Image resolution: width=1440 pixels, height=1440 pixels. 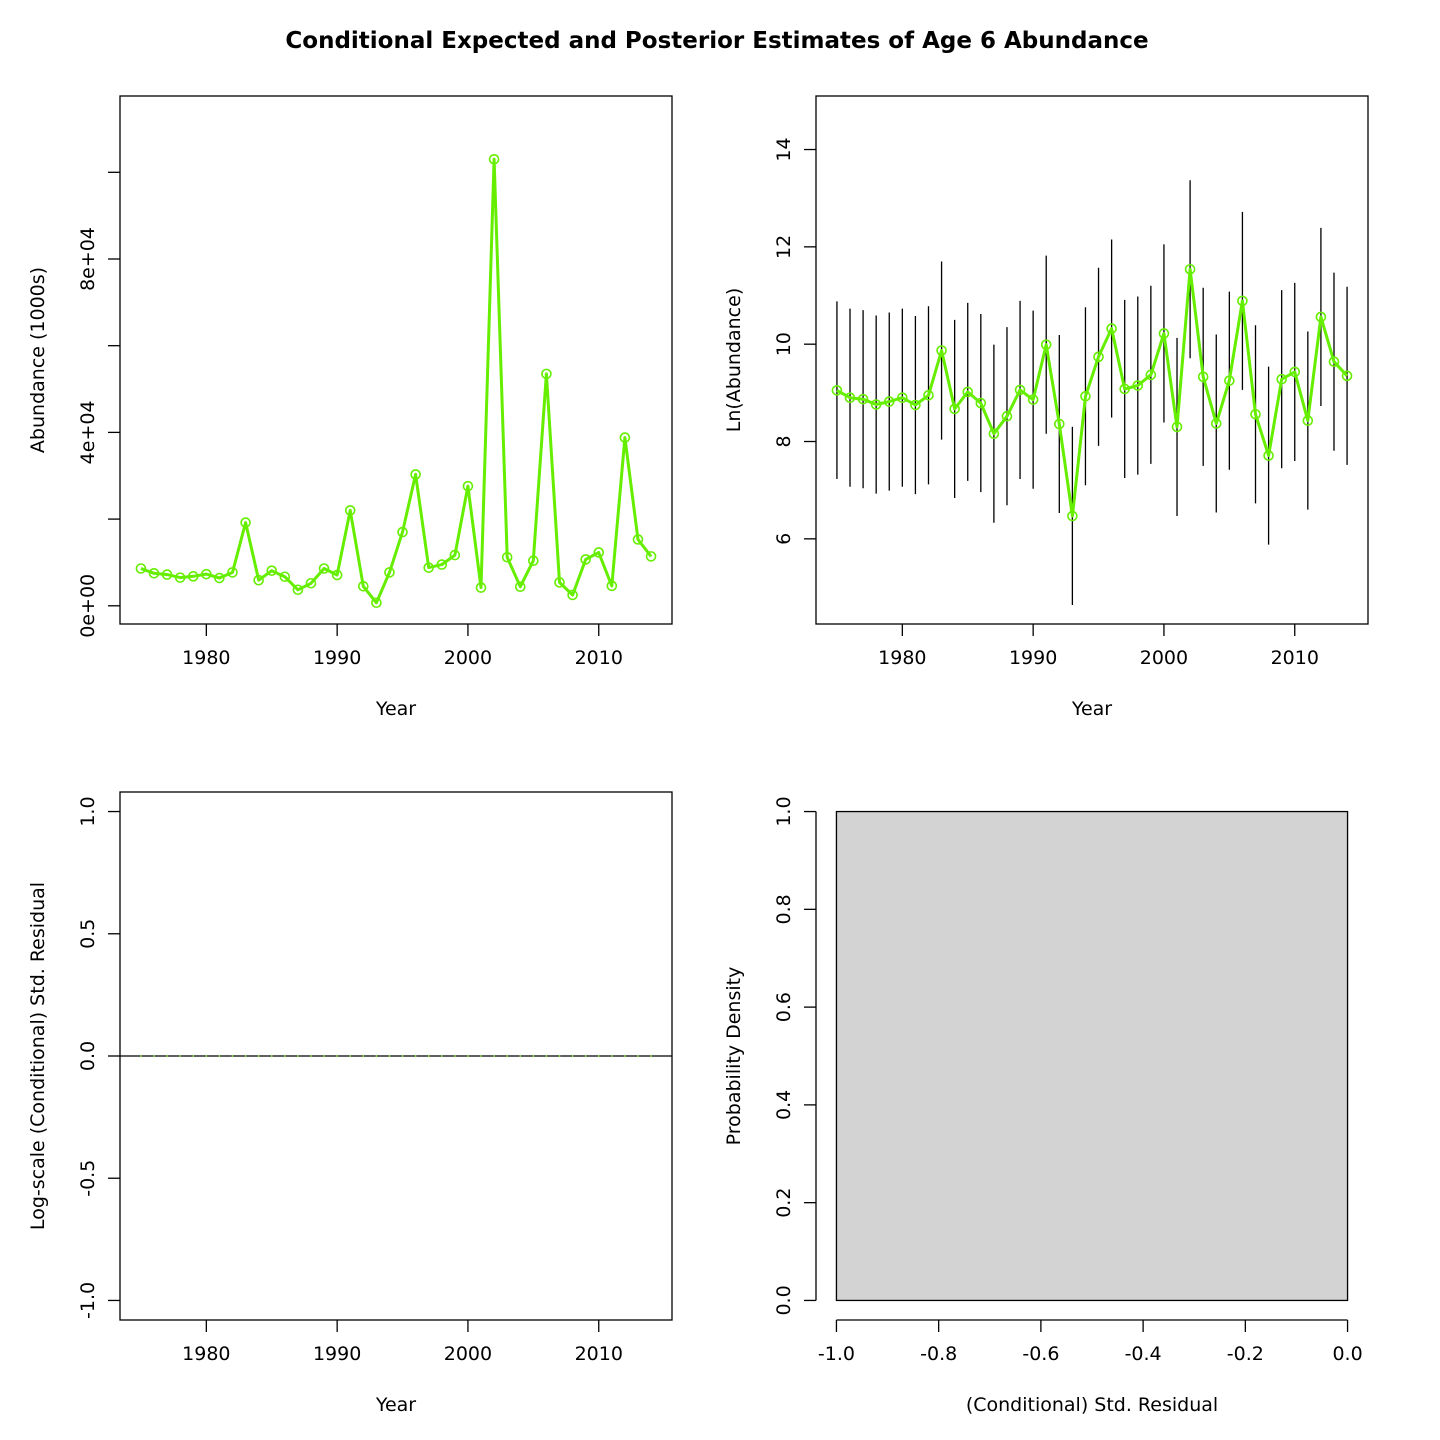 I want to click on histogram-x-tick-label: -0.8, so click(x=938, y=1354).